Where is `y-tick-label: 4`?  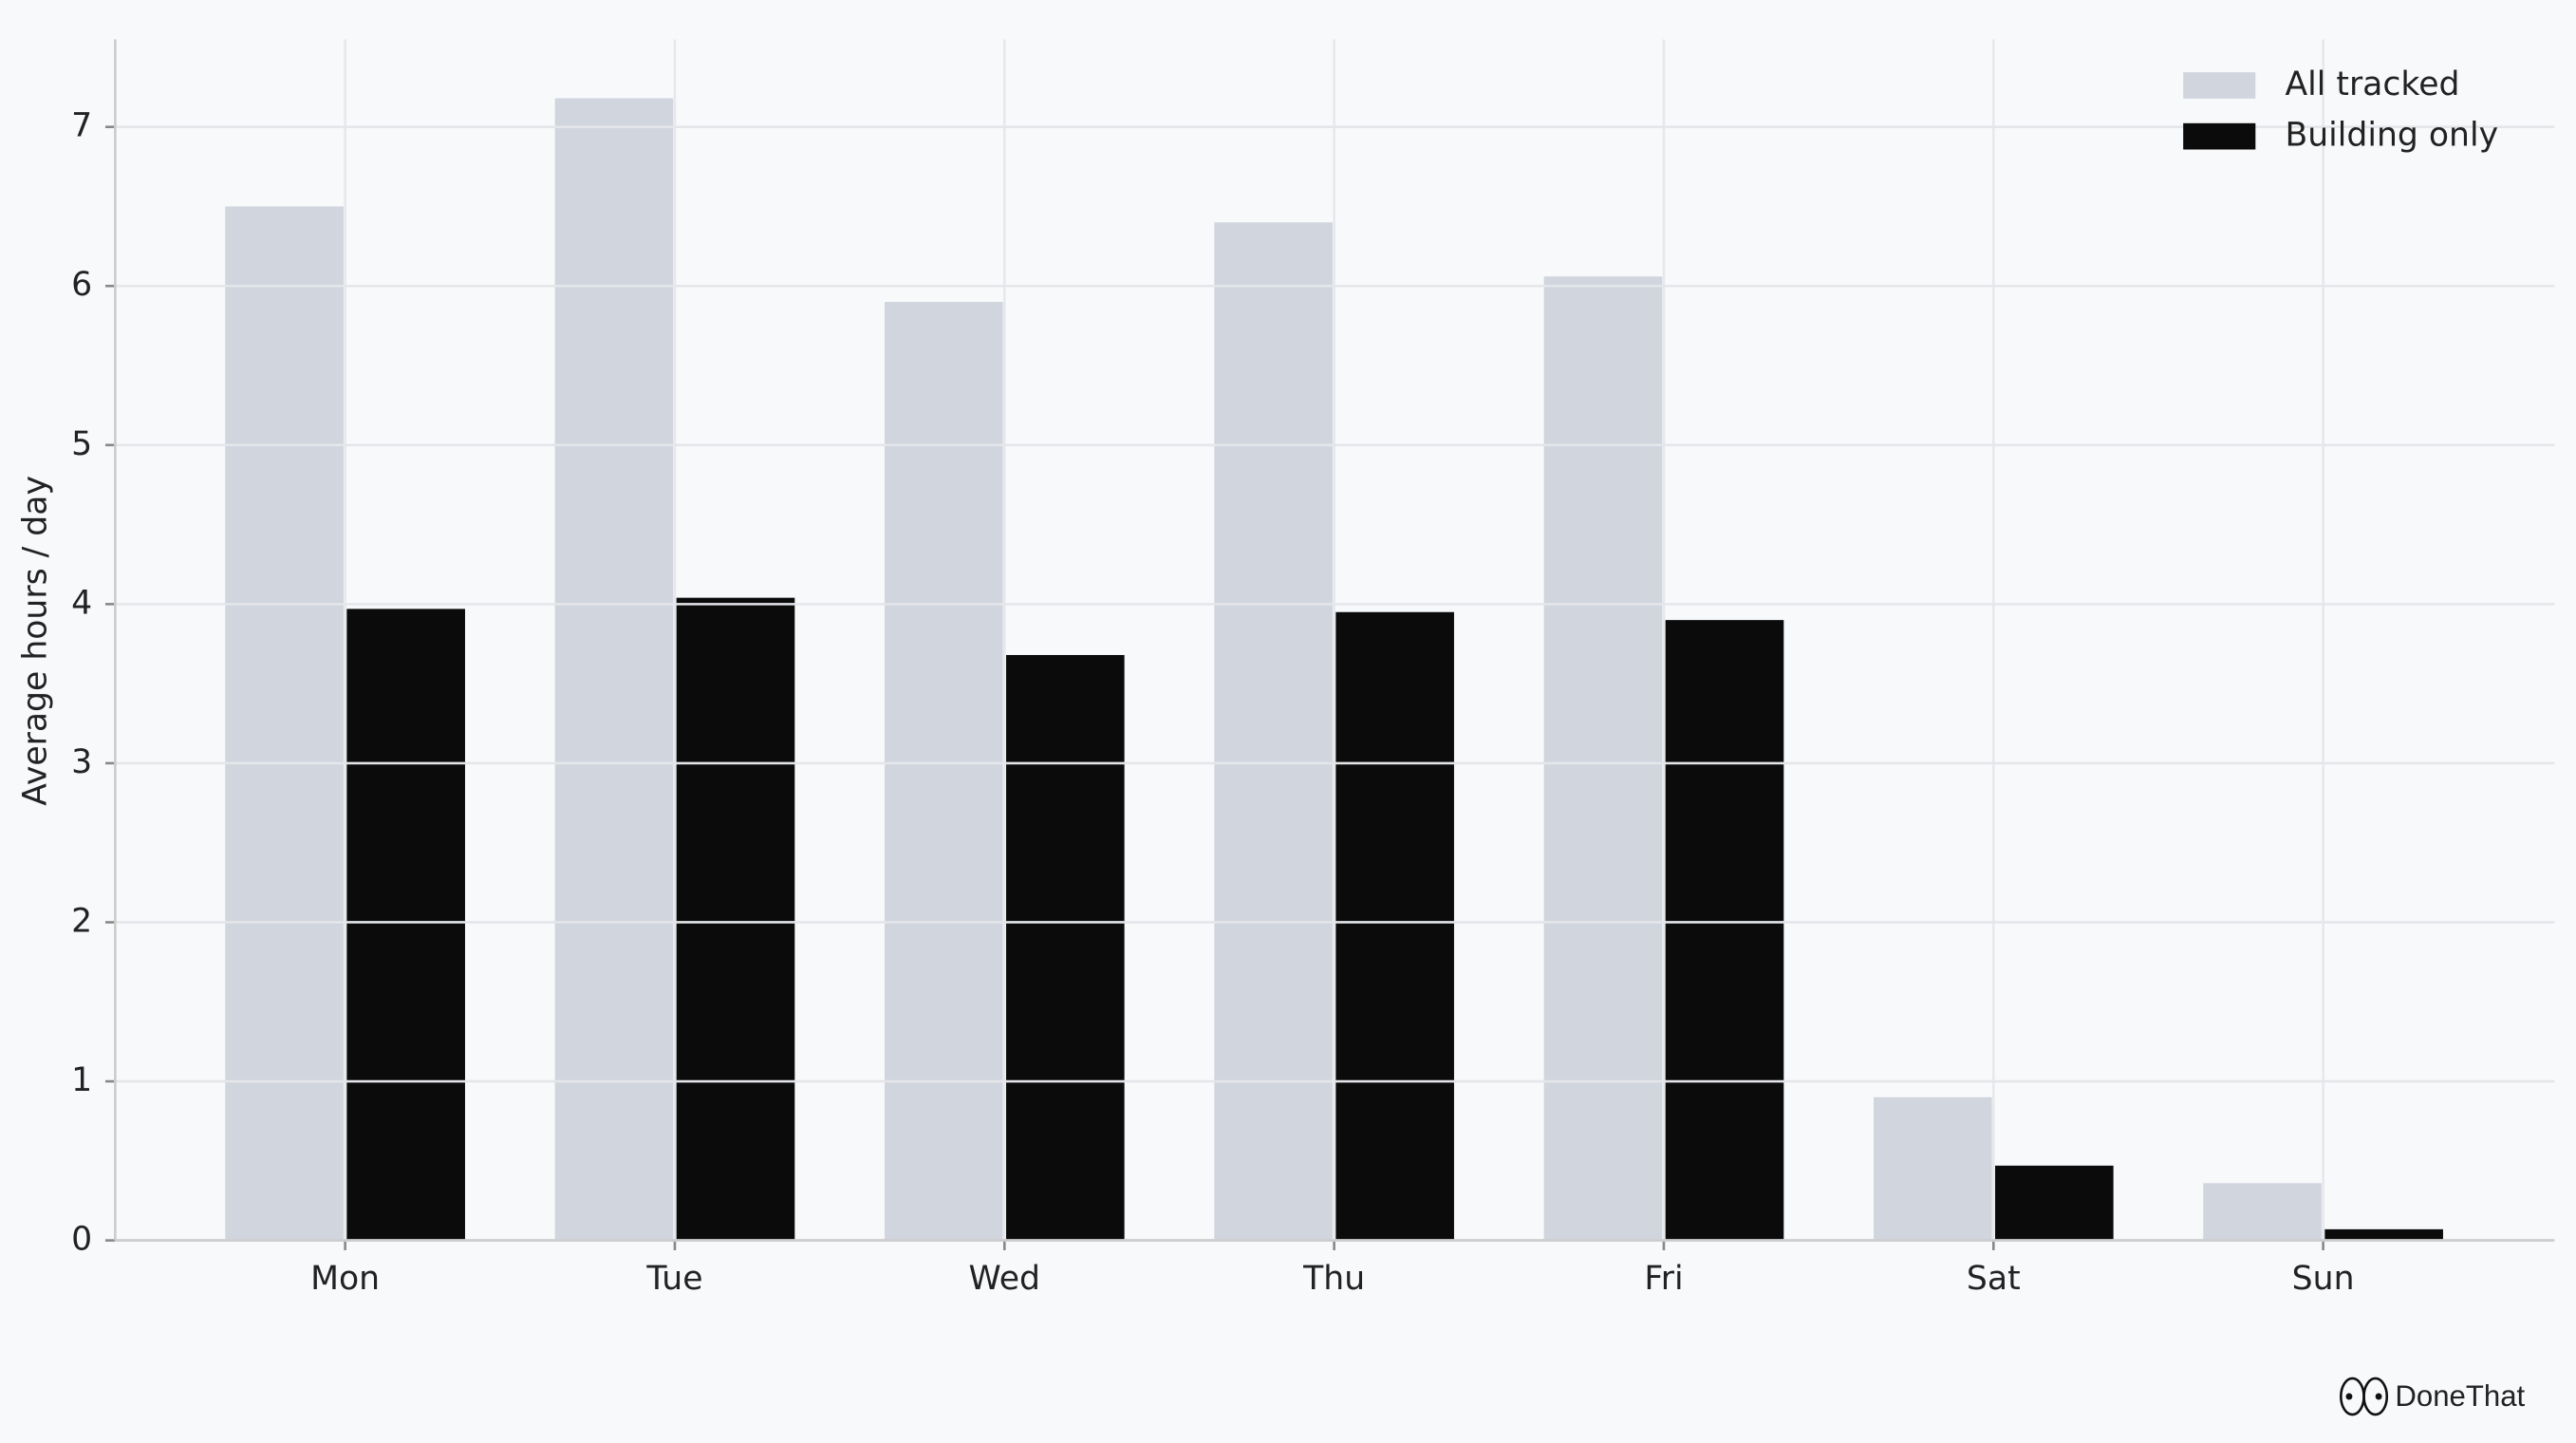 y-tick-label: 4 is located at coordinates (81, 603).